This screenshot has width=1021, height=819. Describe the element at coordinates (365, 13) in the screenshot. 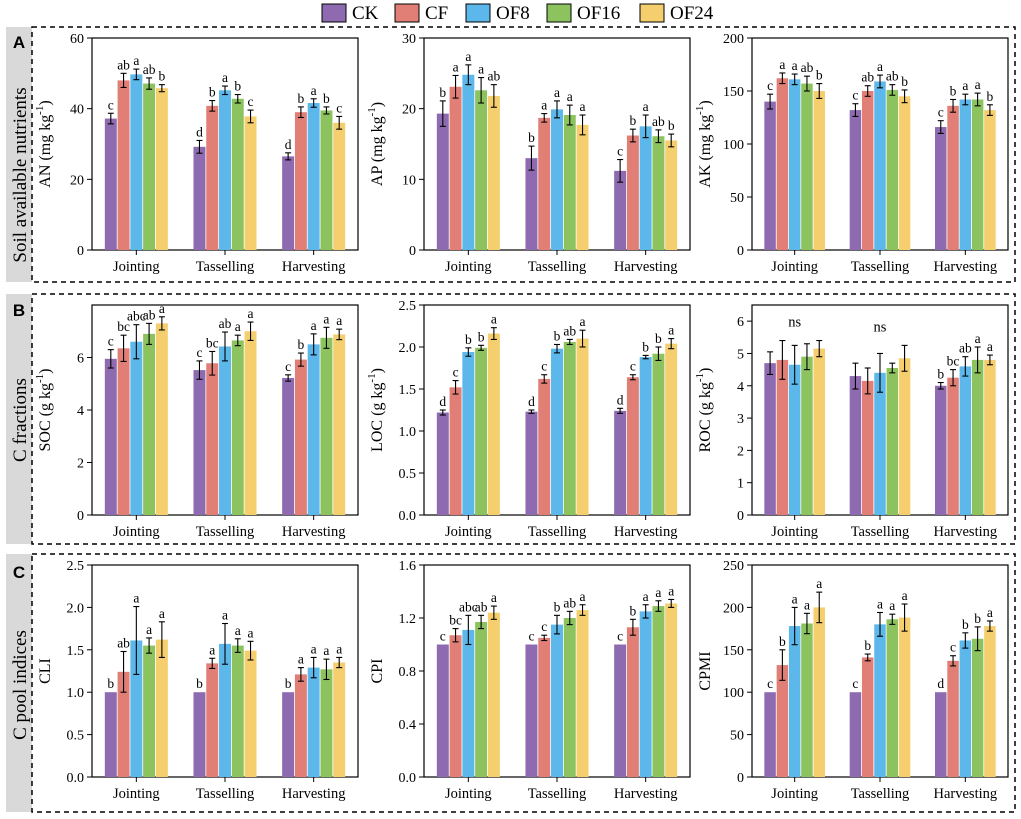

I see `legend-label-ck: CK` at that location.